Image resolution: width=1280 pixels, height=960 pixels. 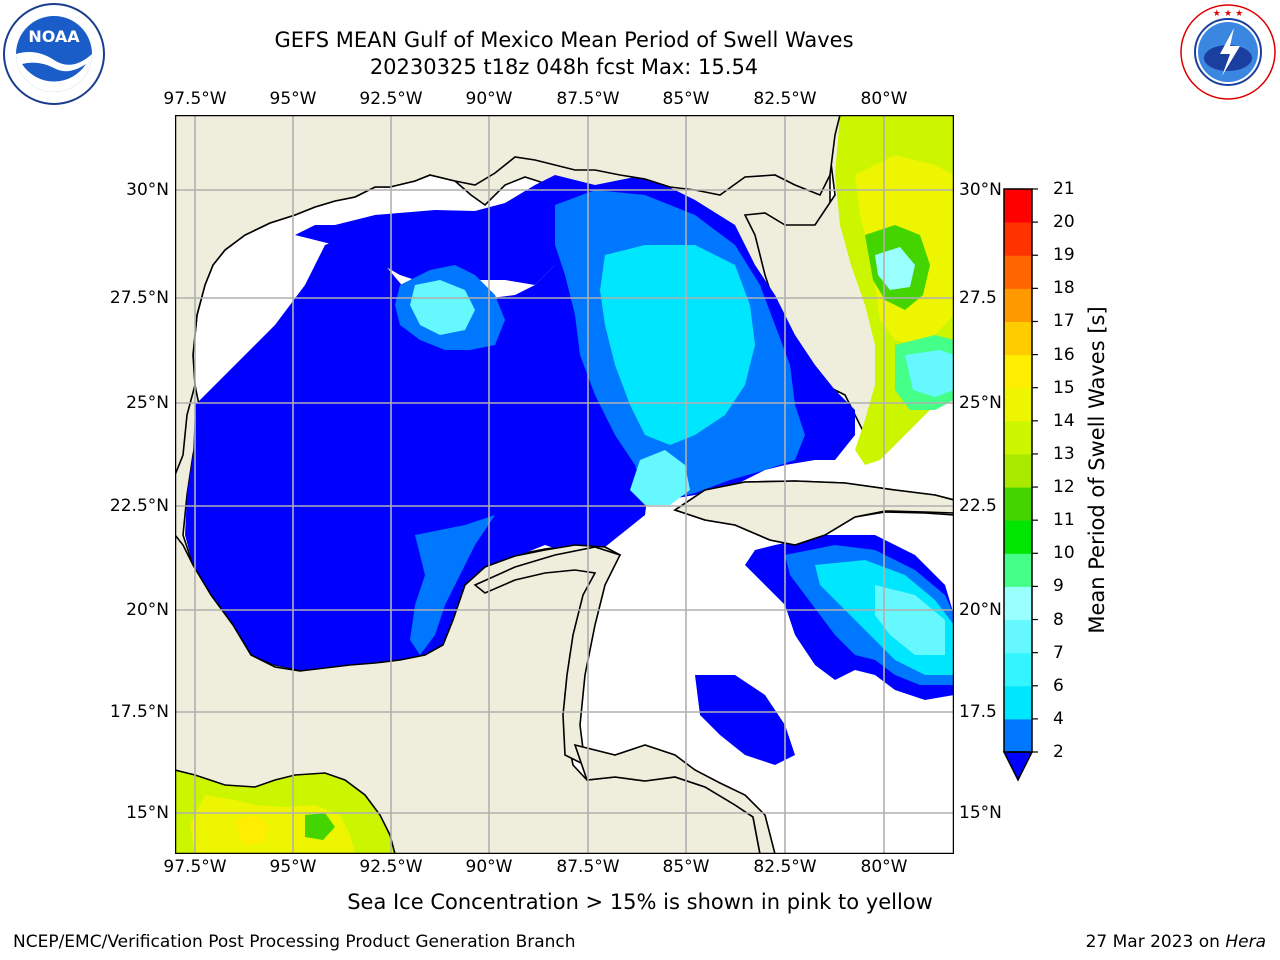 What do you see at coordinates (1064, 189) in the screenshot?
I see `colorbar-tick: 21` at bounding box center [1064, 189].